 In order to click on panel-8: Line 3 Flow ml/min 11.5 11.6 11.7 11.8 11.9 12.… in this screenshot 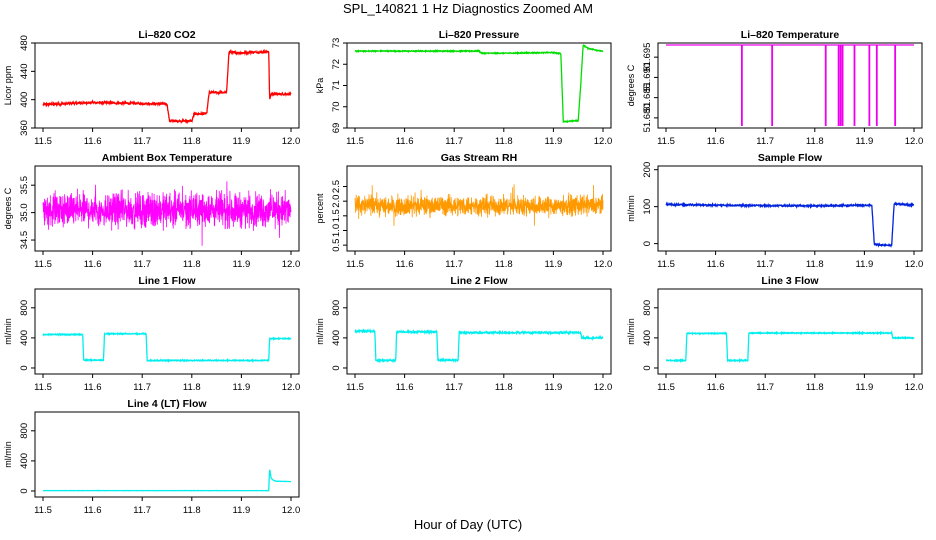, I will do `click(774, 334)`.